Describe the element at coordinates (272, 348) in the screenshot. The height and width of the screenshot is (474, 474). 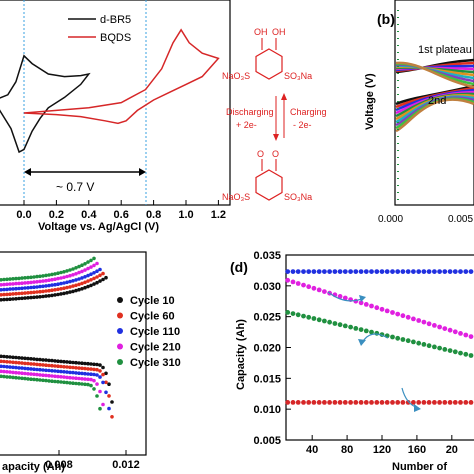
I see `panel-d-y-ticks: 0.005 0.010 0.015 0.020 0.025 0.030 0.035` at that location.